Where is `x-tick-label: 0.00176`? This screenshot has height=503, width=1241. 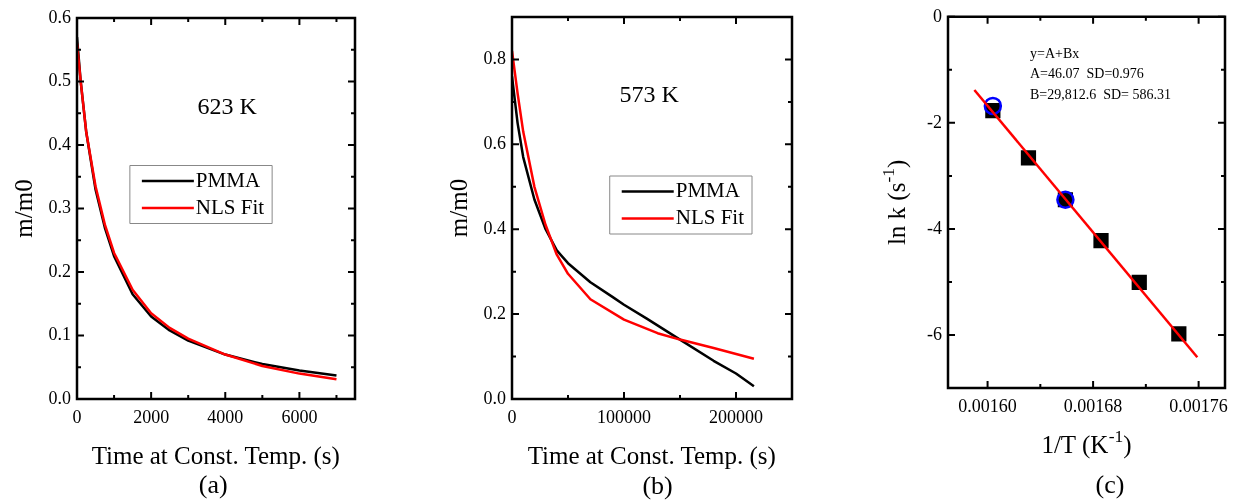 x-tick-label: 0.00176 is located at coordinates (1198, 405).